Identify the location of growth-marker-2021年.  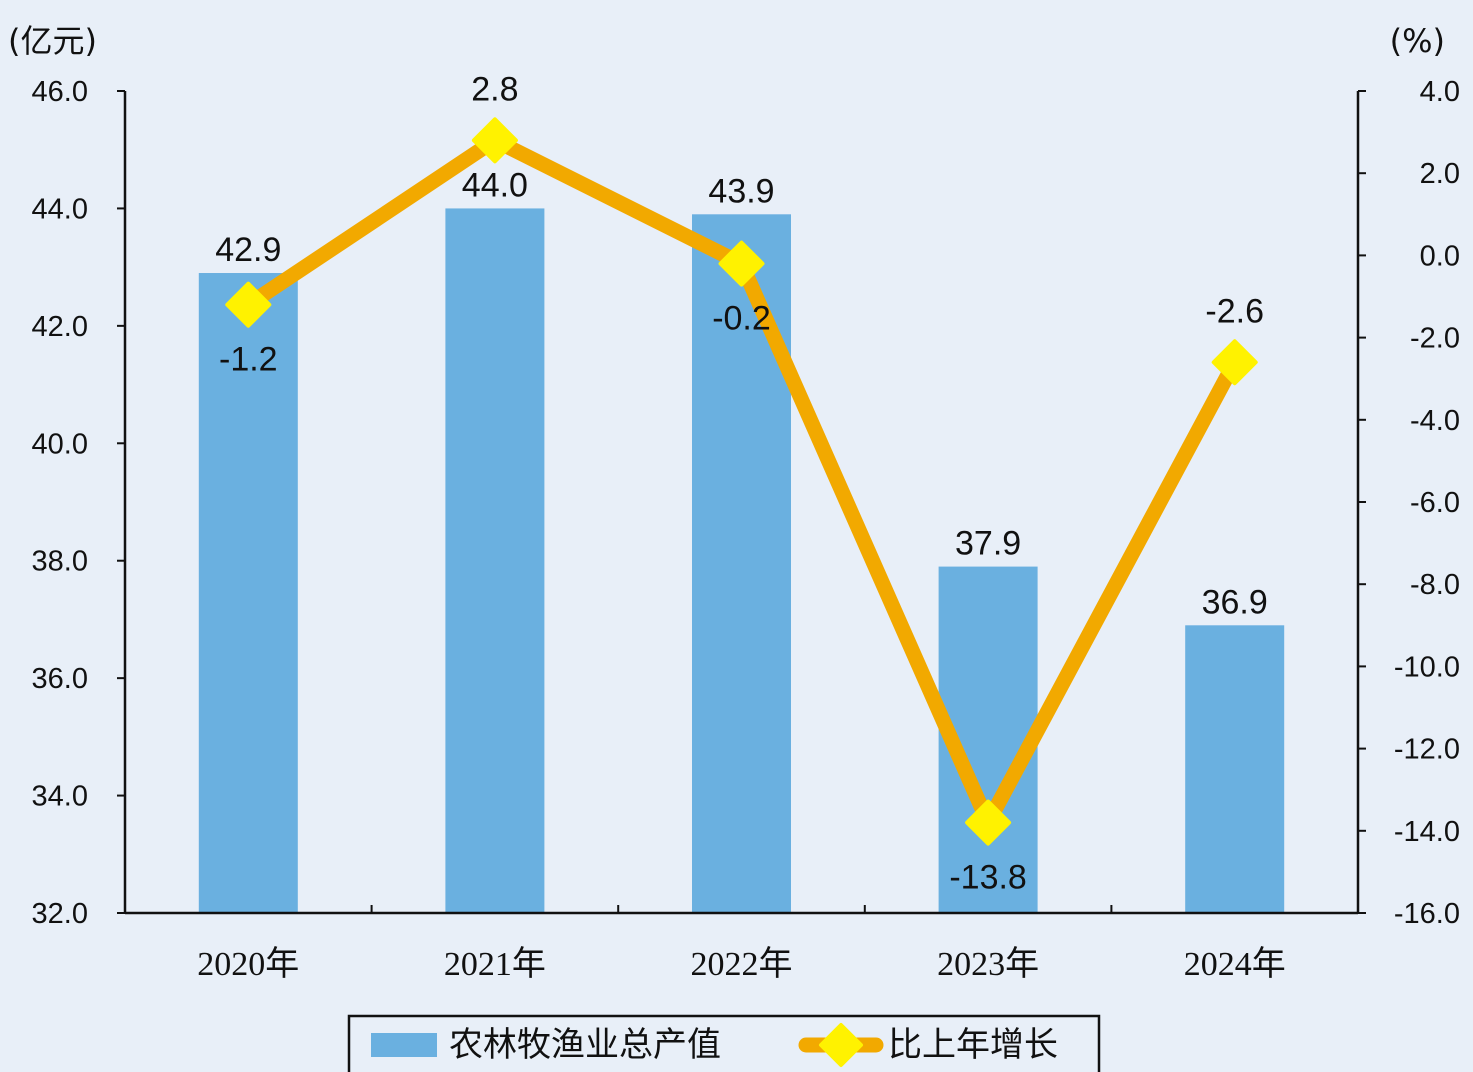
(494, 140).